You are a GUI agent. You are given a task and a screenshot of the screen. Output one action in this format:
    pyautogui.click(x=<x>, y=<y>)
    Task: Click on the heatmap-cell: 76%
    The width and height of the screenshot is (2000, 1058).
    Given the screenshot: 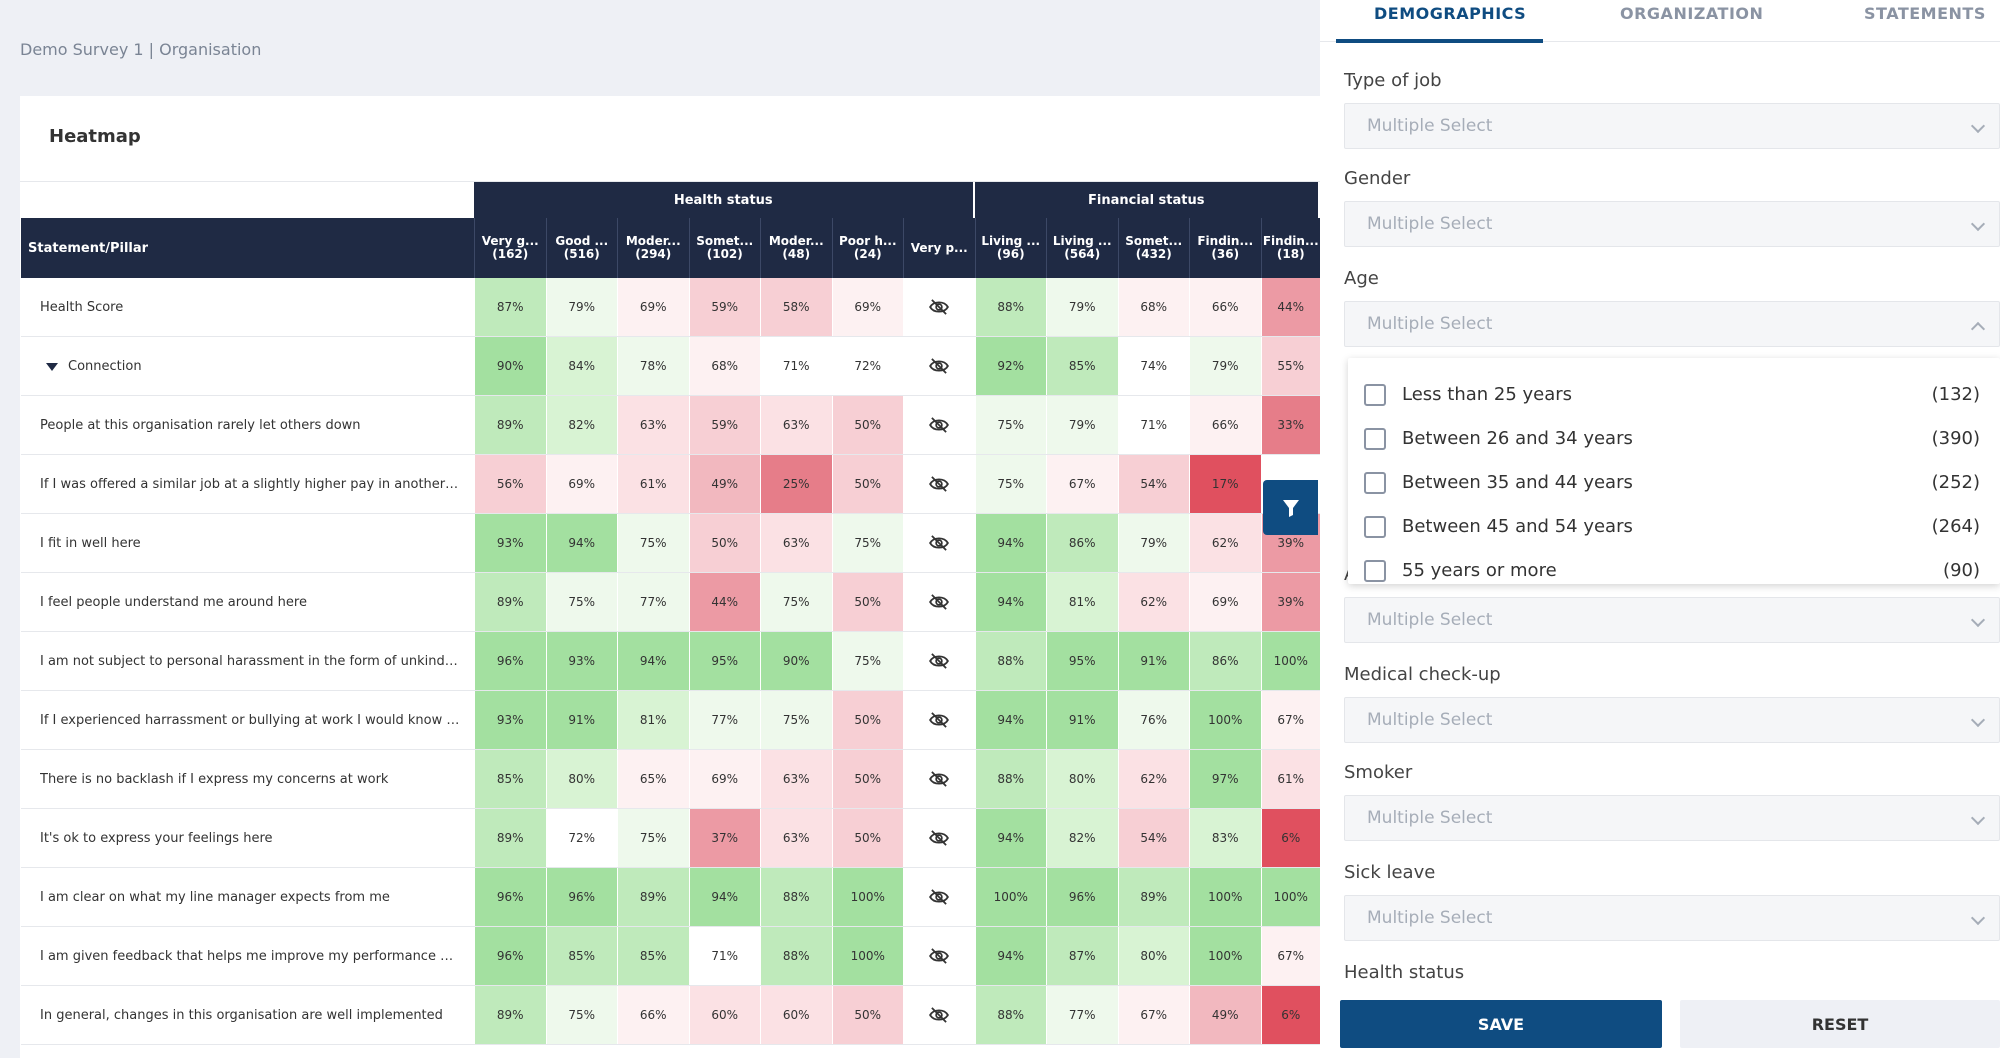 What is the action you would take?
    pyautogui.click(x=1153, y=720)
    